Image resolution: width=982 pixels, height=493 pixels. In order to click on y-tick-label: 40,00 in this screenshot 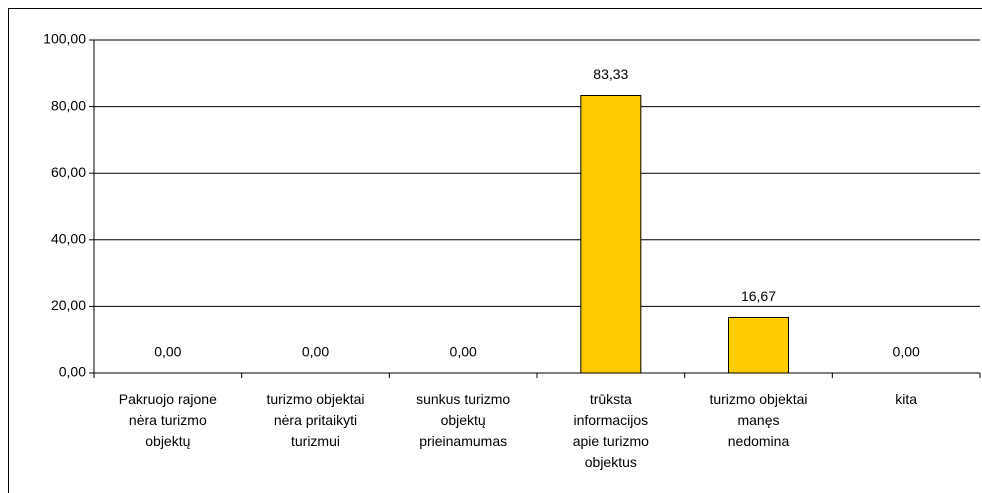, I will do `click(68, 239)`.